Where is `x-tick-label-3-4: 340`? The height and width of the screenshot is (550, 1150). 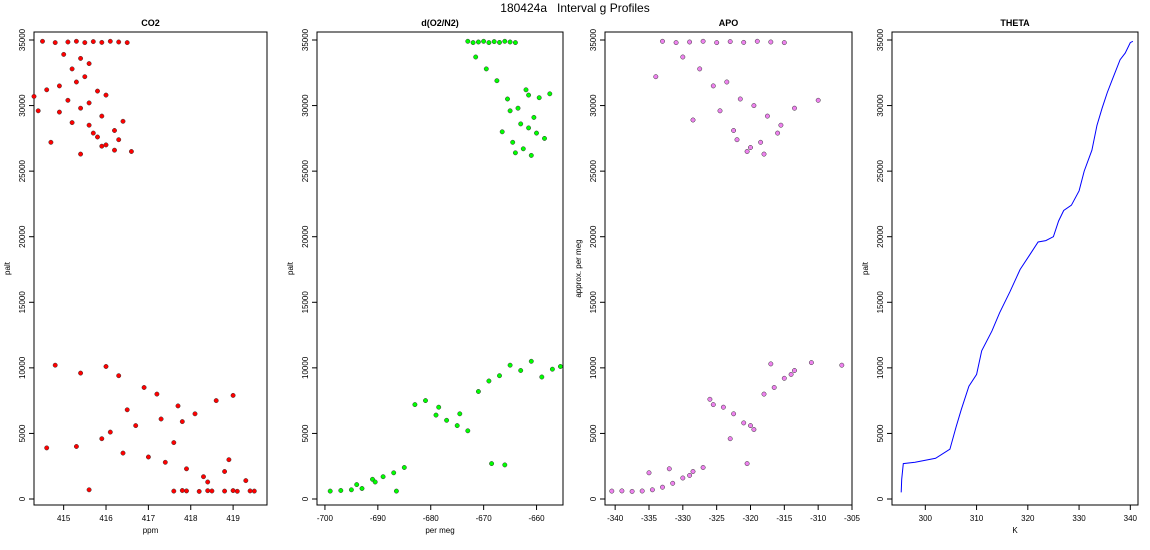
x-tick-label-3-4: 340 is located at coordinates (1131, 518).